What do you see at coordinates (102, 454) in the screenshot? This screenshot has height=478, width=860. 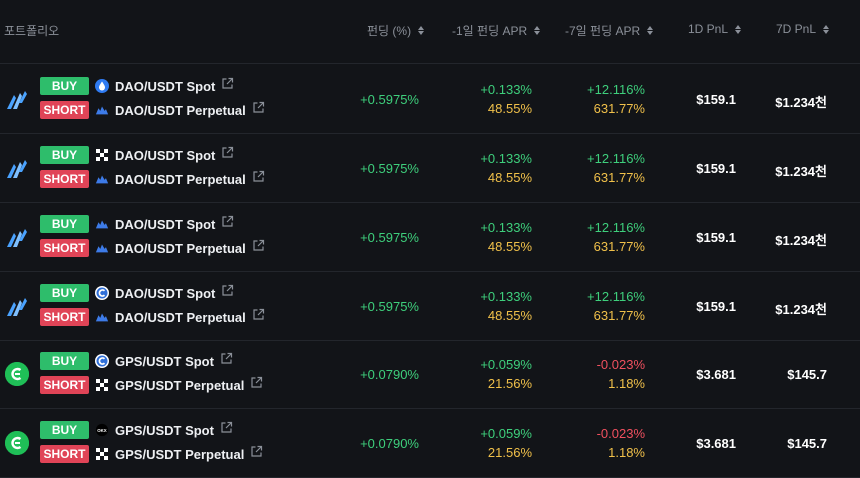 I see `x-cross-icon` at bounding box center [102, 454].